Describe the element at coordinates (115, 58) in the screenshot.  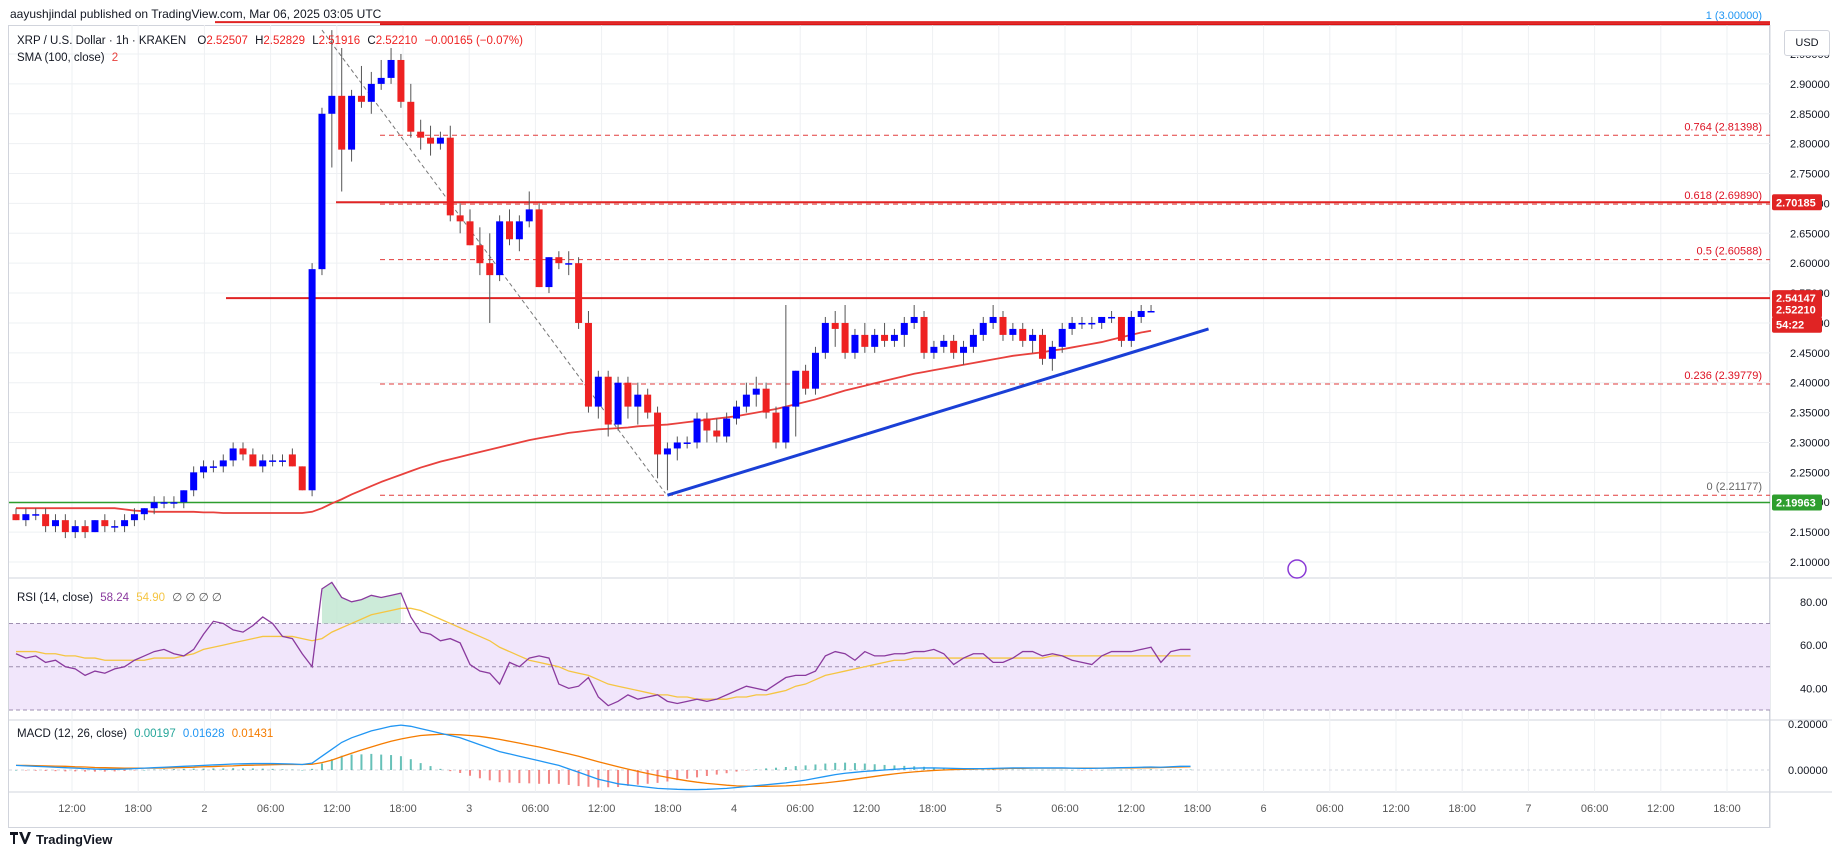
I see `sma-value: 2` at that location.